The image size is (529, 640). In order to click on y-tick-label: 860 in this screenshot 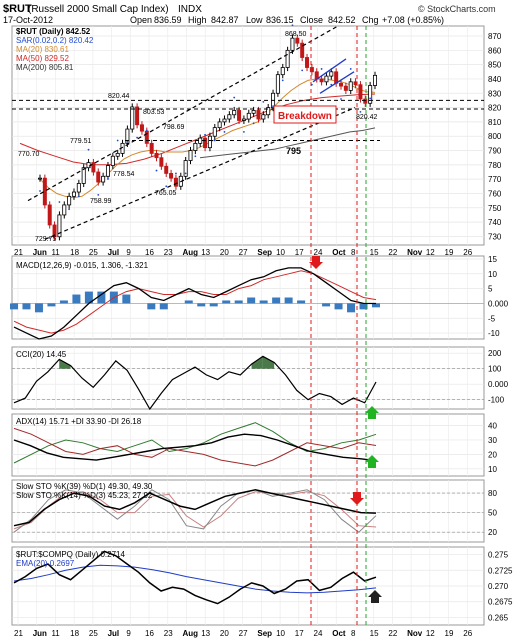, I will do `click(495, 50)`.